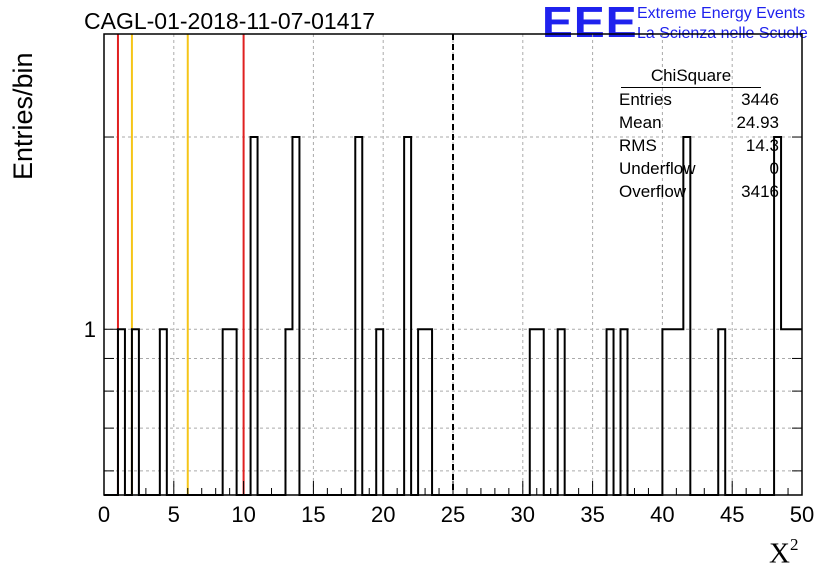  What do you see at coordinates (453, 514) in the screenshot?
I see `x-tick-label: 25` at bounding box center [453, 514].